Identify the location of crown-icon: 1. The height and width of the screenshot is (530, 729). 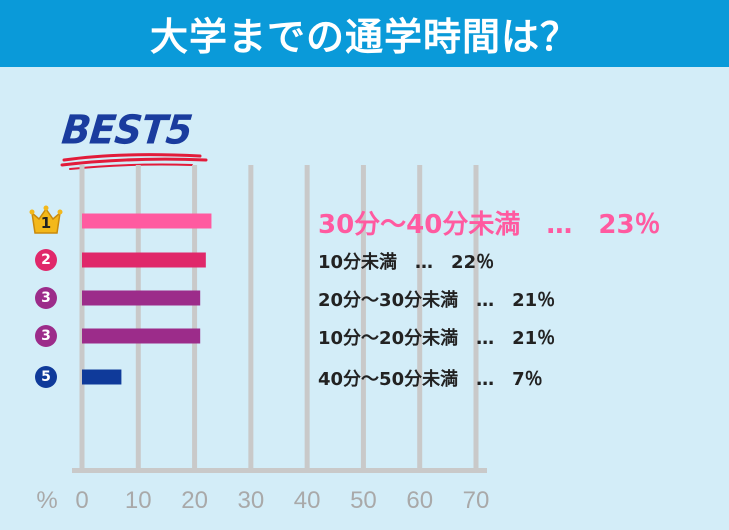
(46, 223).